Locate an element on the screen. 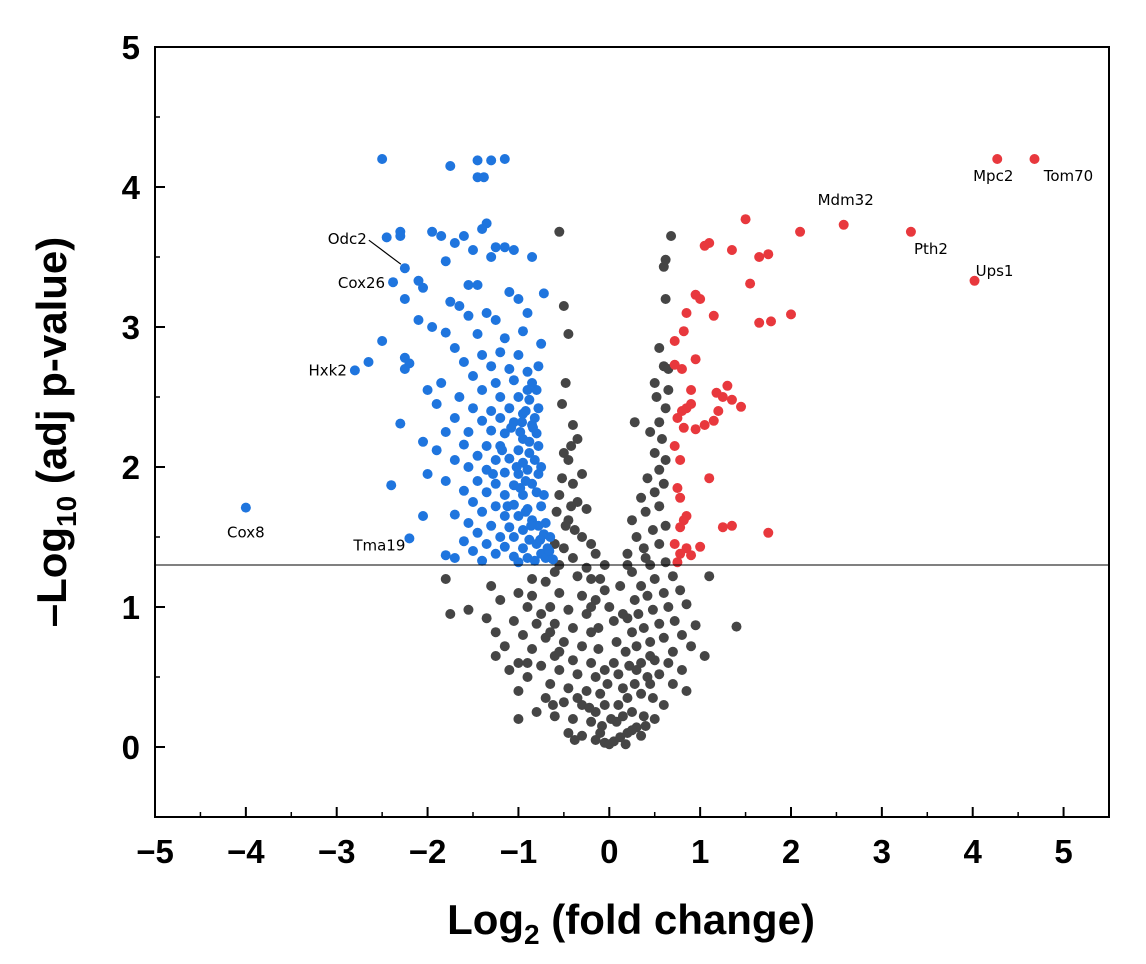 The width and height of the screenshot is (1146, 964). x-tick-label: 3 is located at coordinates (882, 851).